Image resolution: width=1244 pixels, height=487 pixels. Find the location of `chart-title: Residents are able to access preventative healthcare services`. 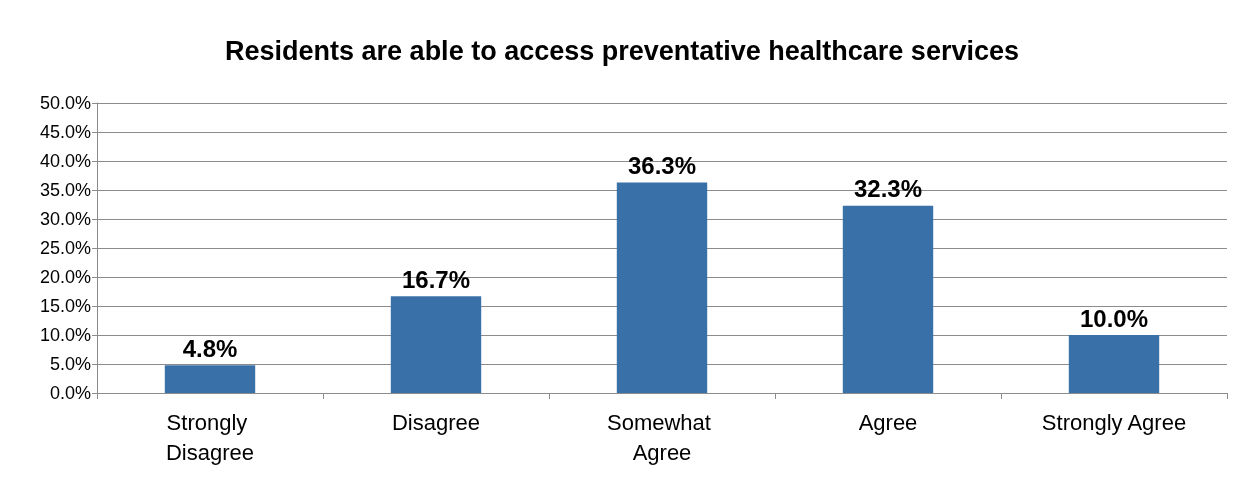

chart-title: Residents are able to access preventative healthcare services is located at coordinates (622, 50).